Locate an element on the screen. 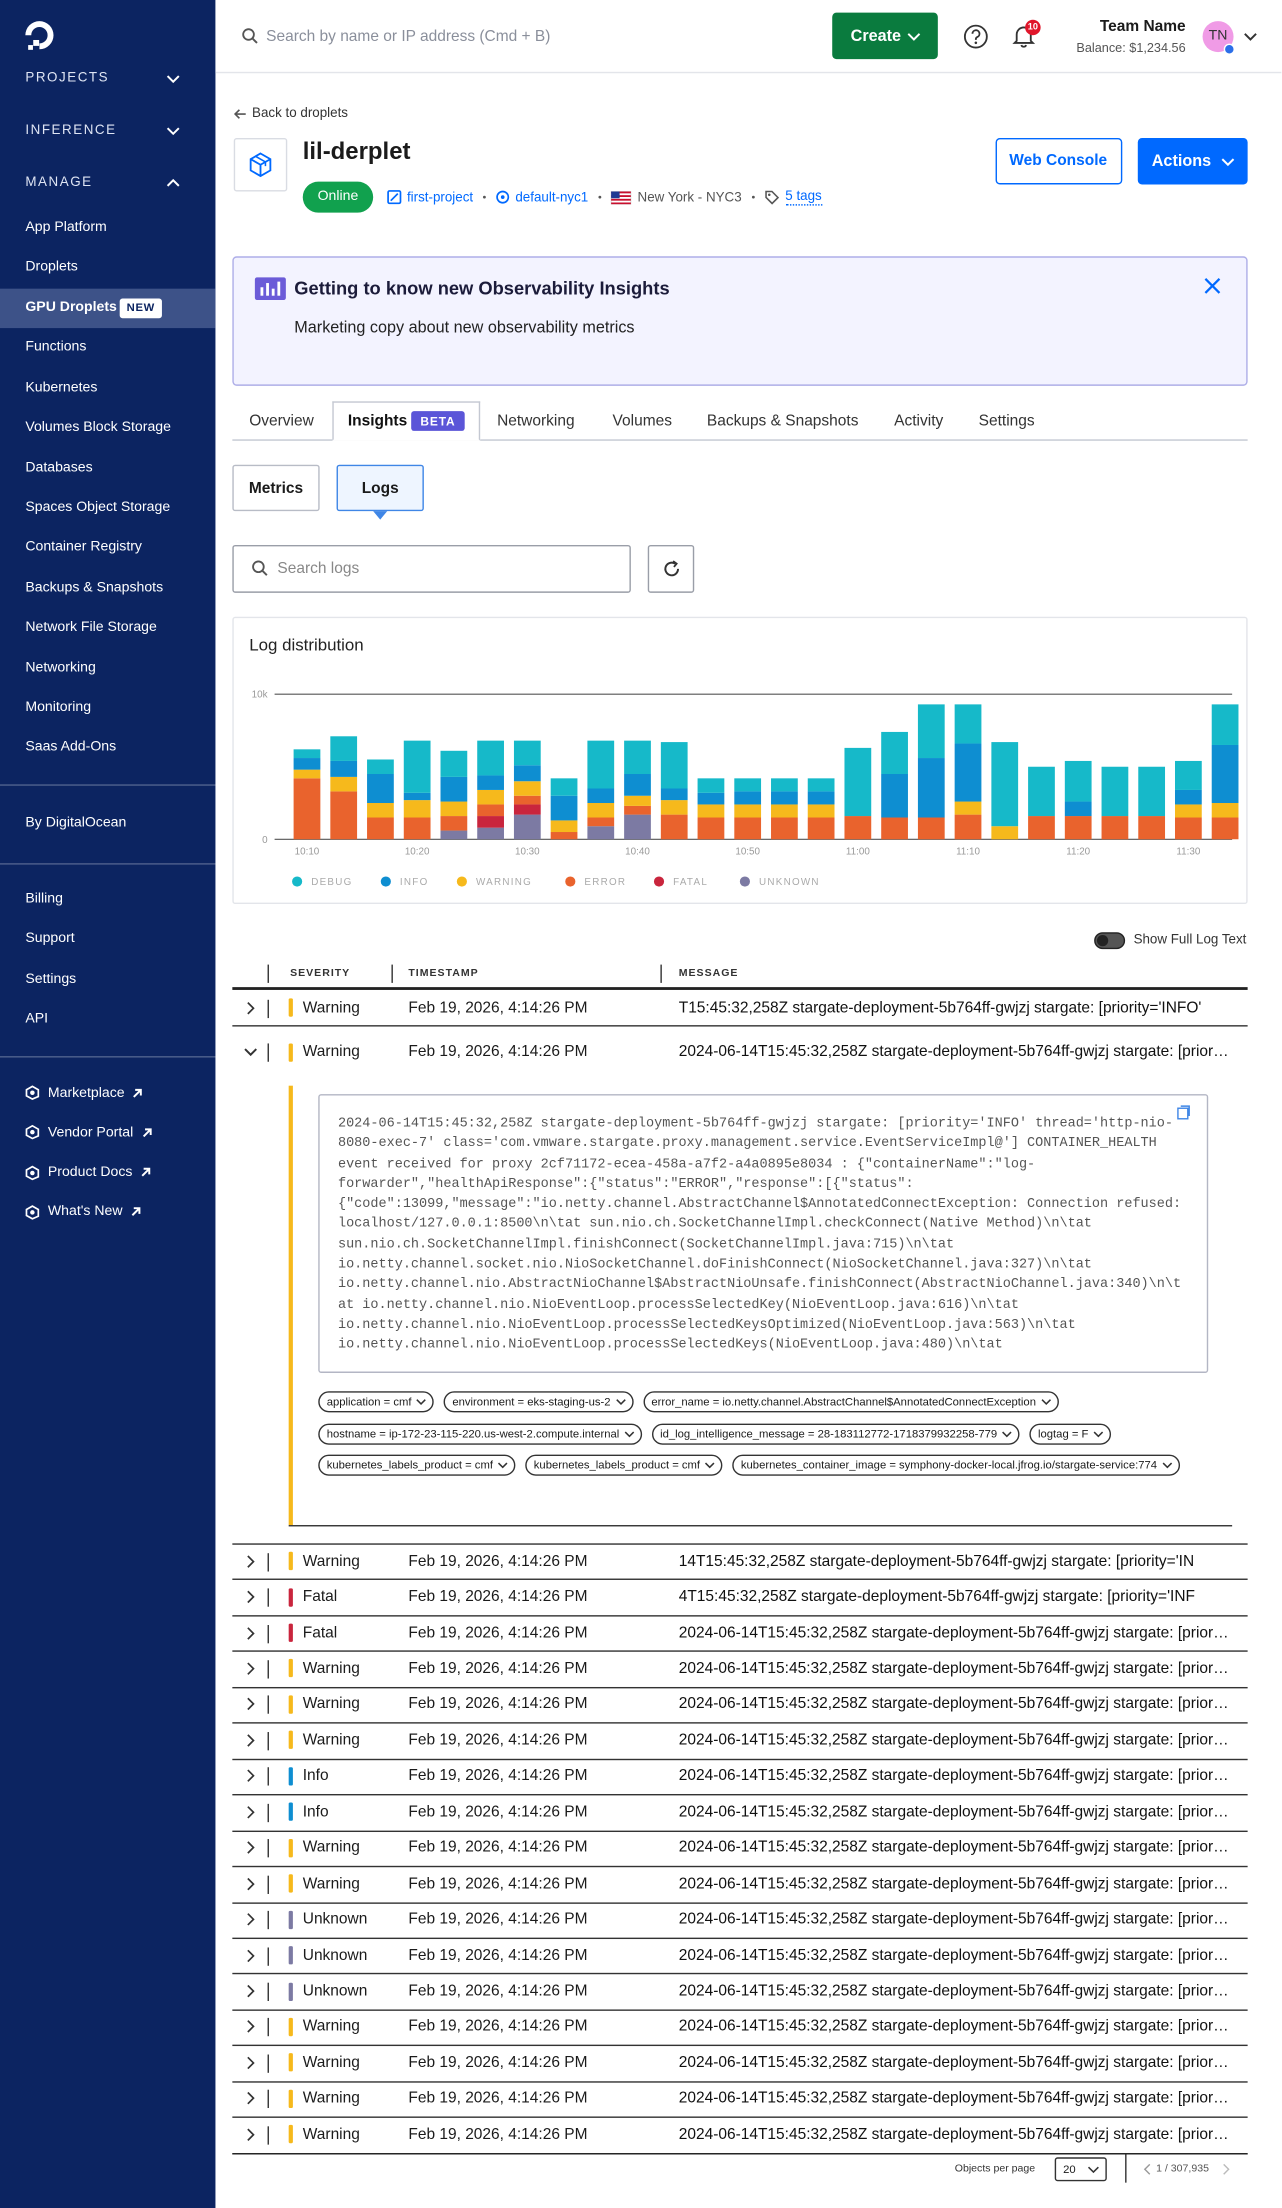  nav-item: GPU Droplets is located at coordinates (71, 307).